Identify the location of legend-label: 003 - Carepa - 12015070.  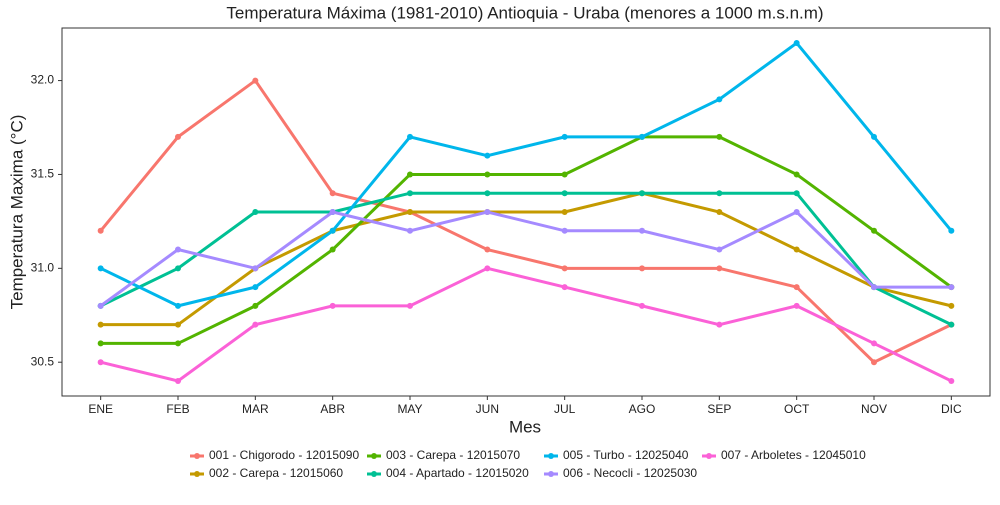
(453, 455).